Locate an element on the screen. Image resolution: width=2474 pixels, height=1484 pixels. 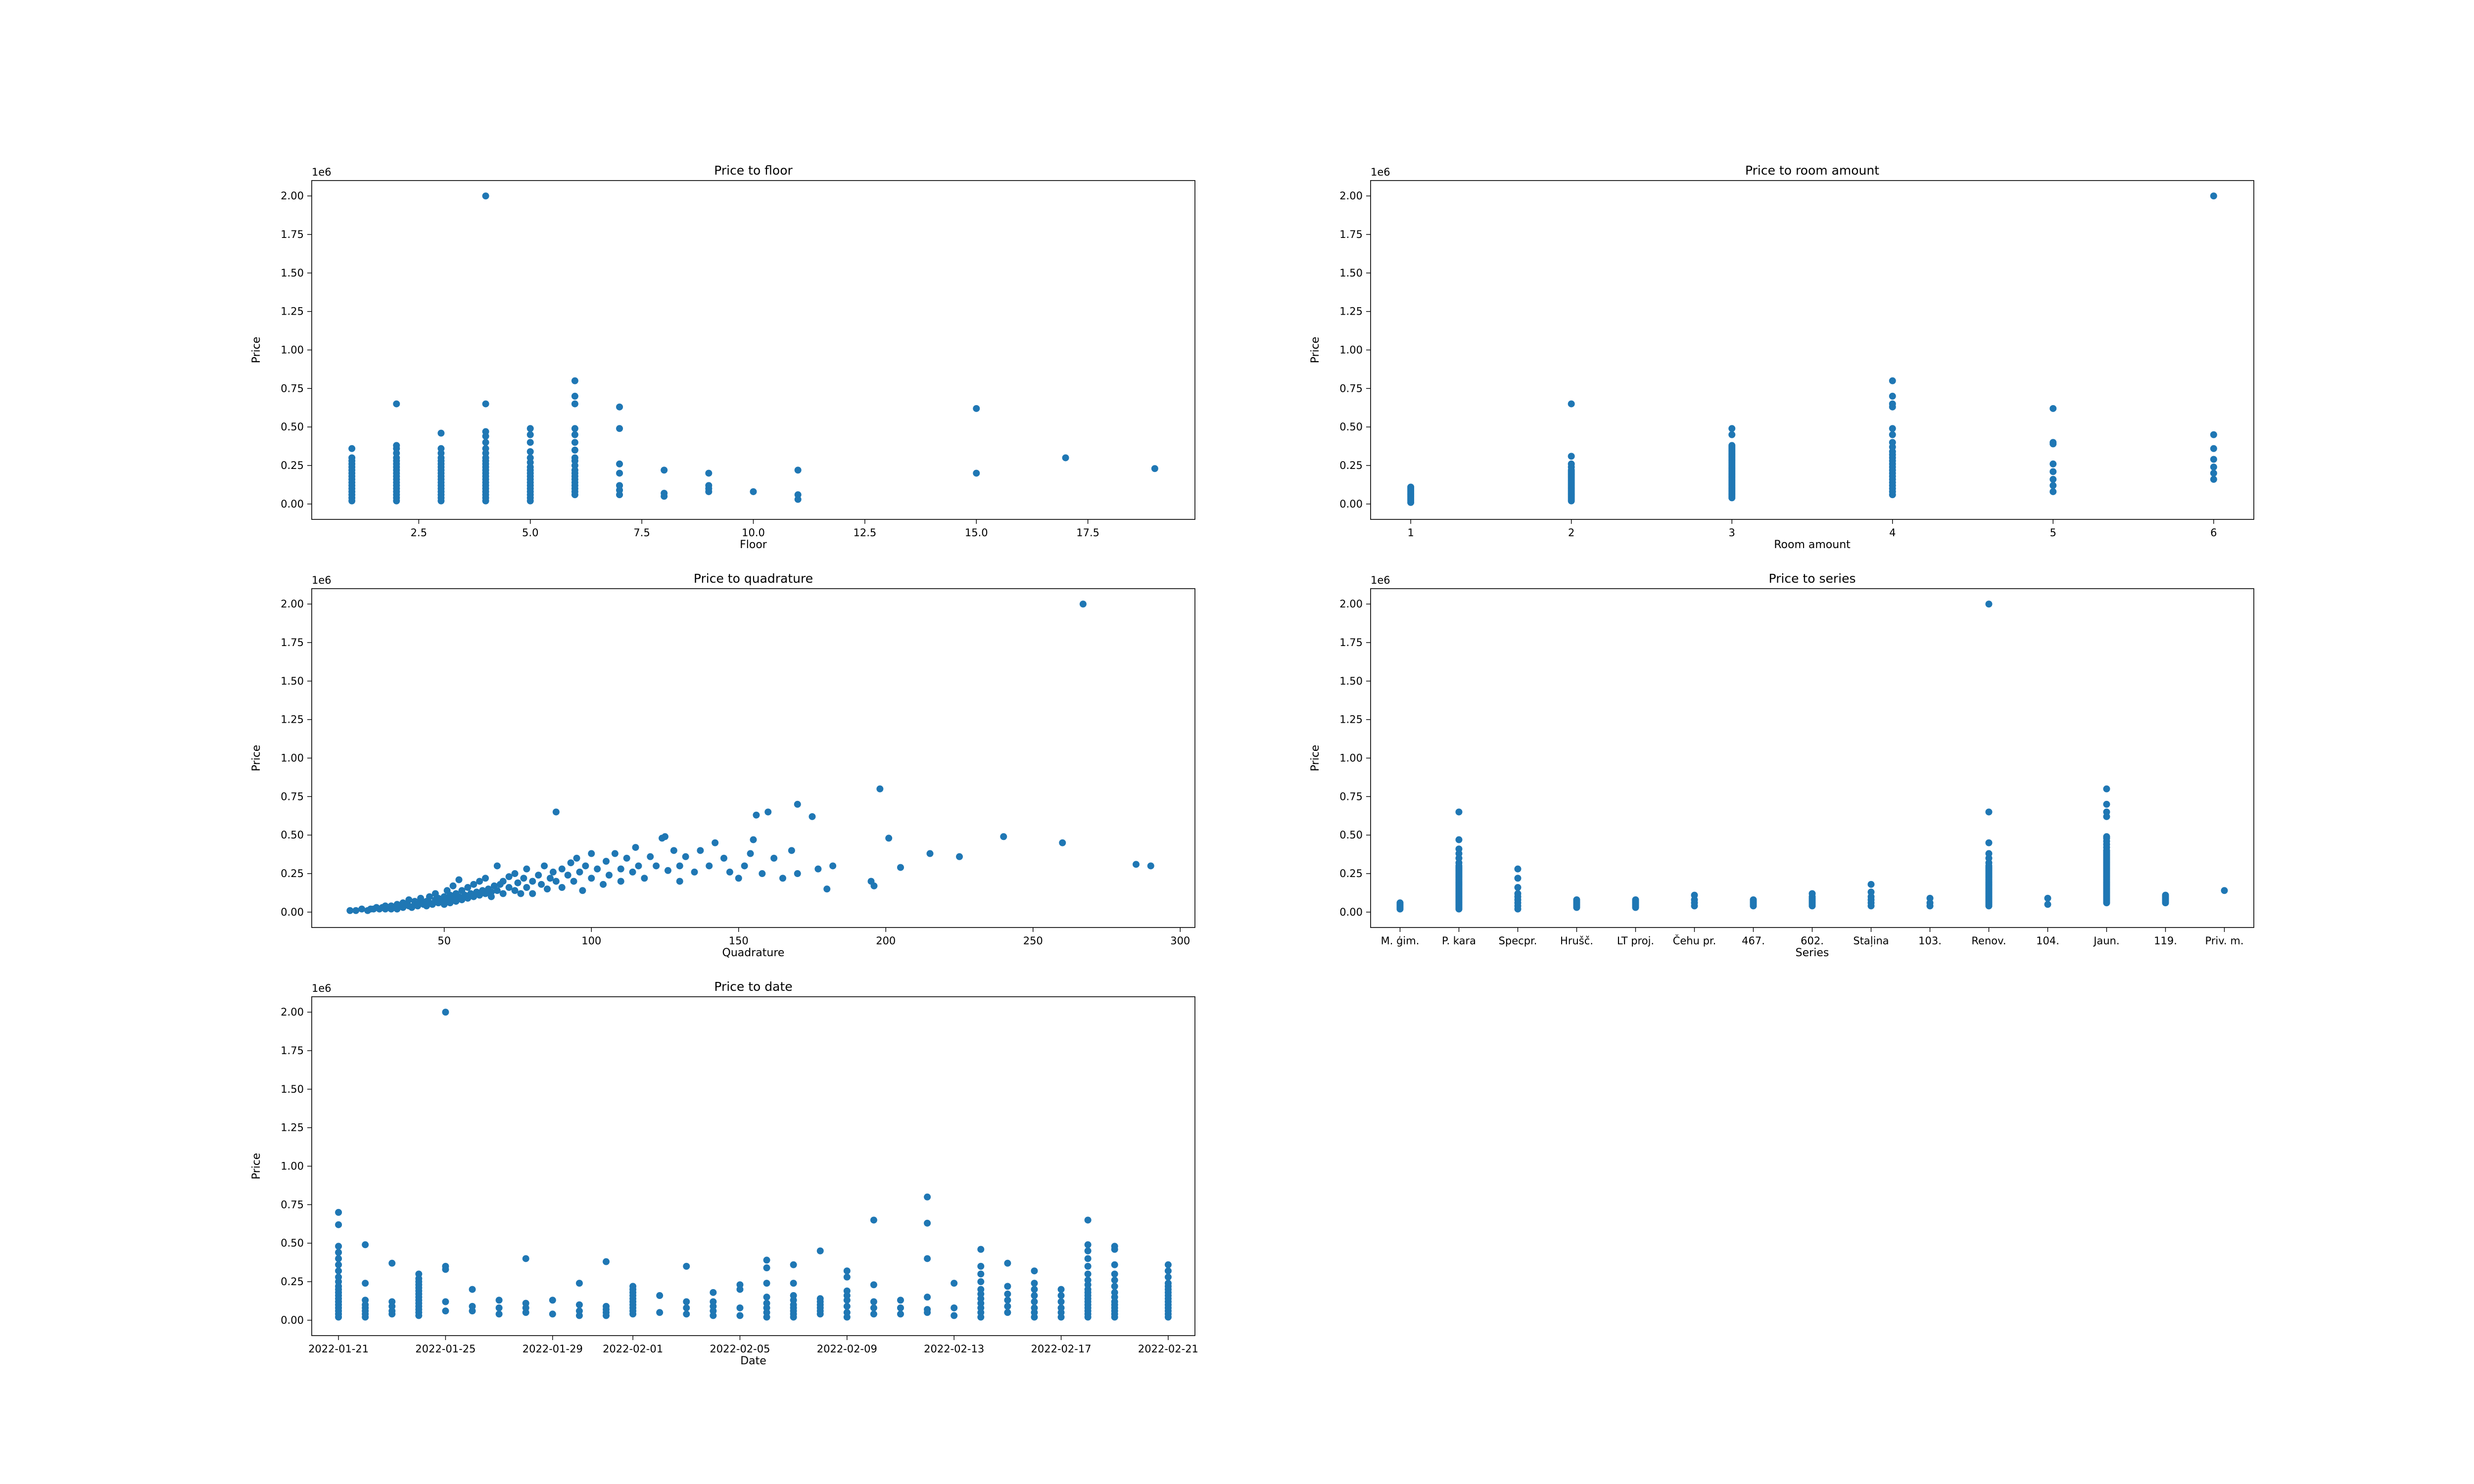
y-tick-label: 0.25 is located at coordinates (1351, 874).